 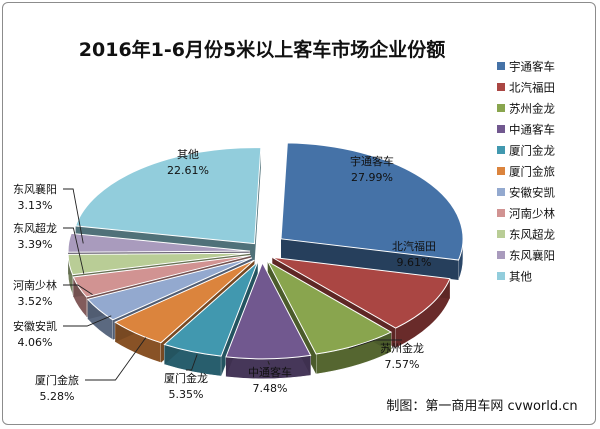 What do you see at coordinates (372, 177) in the screenshot?
I see `slice-label-value: 27.99%` at bounding box center [372, 177].